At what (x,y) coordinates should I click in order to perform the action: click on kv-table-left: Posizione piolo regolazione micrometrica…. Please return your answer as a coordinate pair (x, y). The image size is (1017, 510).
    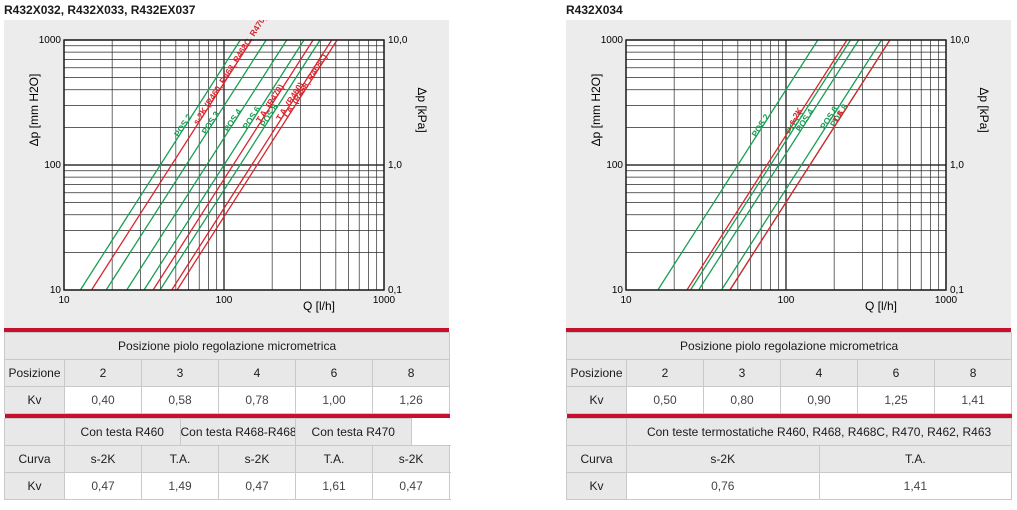
    Looking at the image, I should click on (227, 416).